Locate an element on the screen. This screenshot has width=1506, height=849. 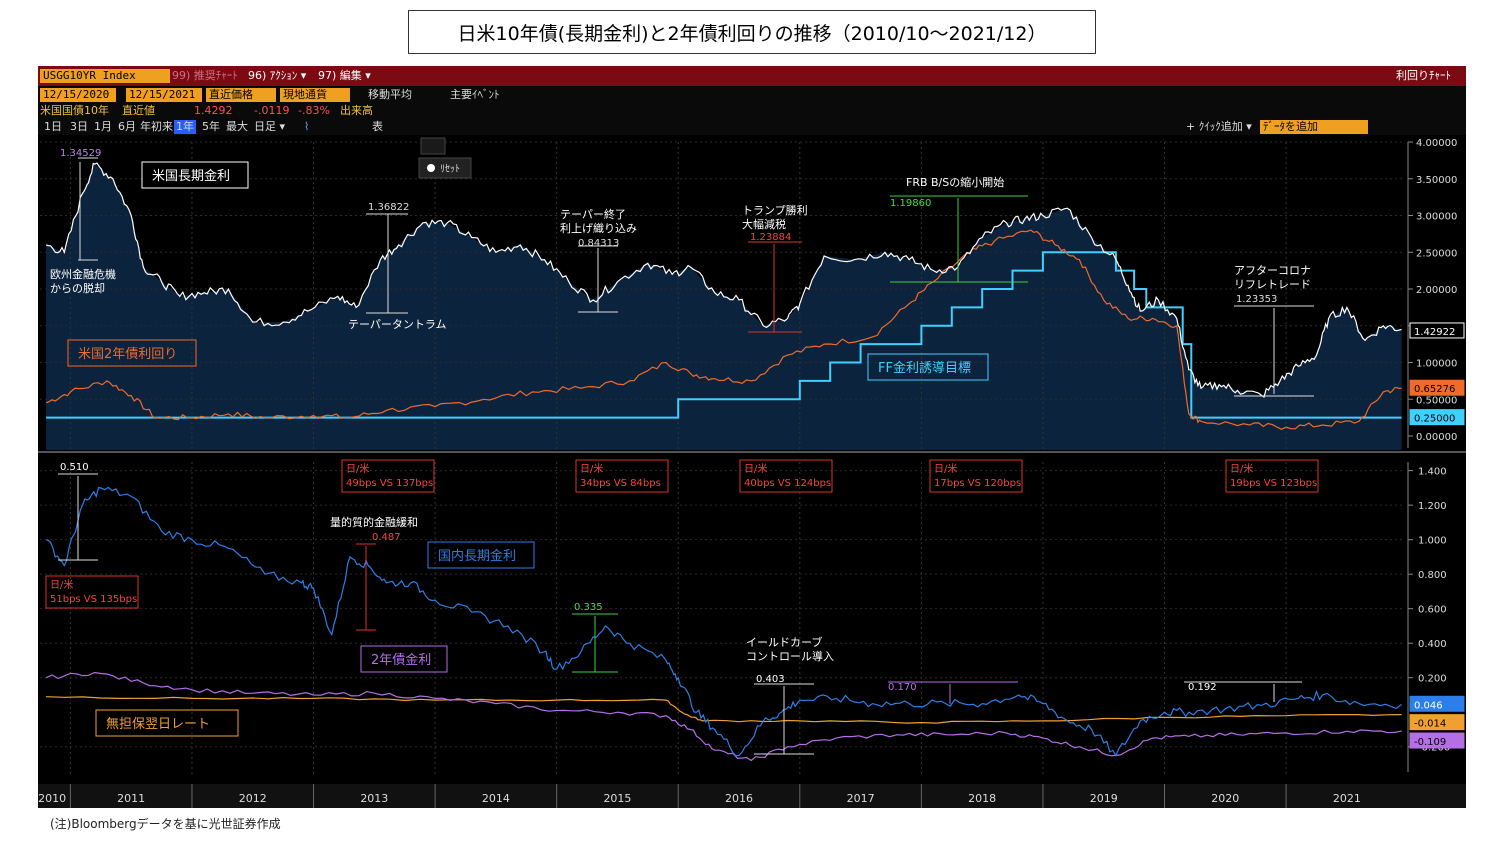
period-1m: 1月 is located at coordinates (103, 126).